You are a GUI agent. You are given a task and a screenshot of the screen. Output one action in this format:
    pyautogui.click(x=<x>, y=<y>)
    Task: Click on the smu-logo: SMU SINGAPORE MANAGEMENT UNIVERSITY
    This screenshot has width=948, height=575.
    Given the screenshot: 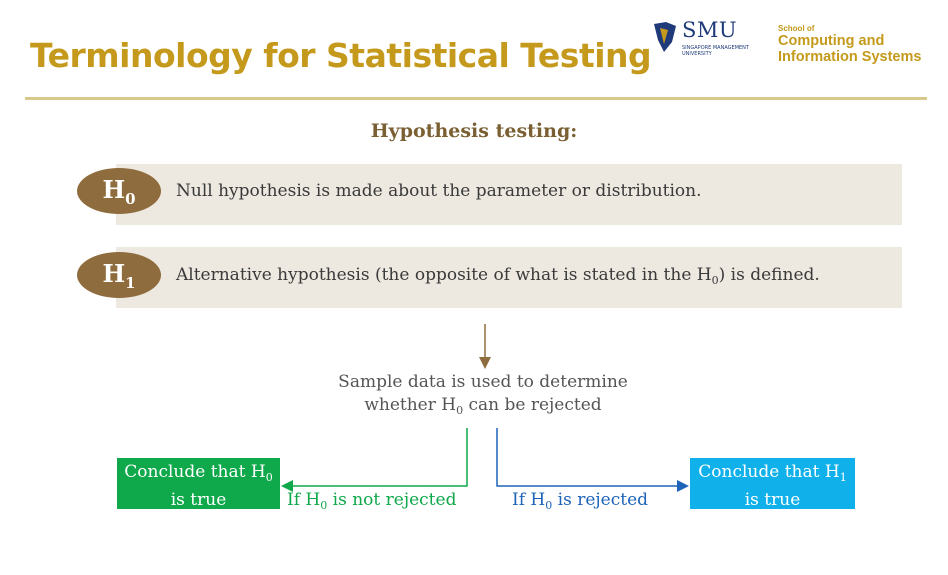 What is the action you would take?
    pyautogui.click(x=708, y=40)
    